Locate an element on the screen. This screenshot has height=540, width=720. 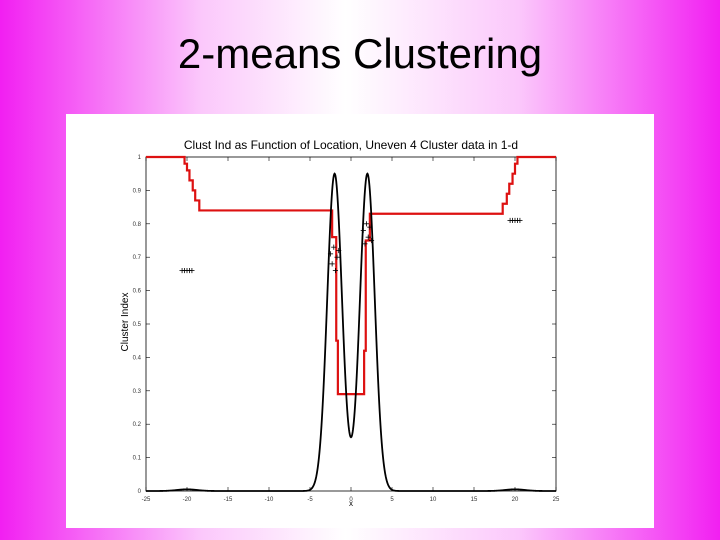
x-tick-label: -10 is located at coordinates (269, 500).